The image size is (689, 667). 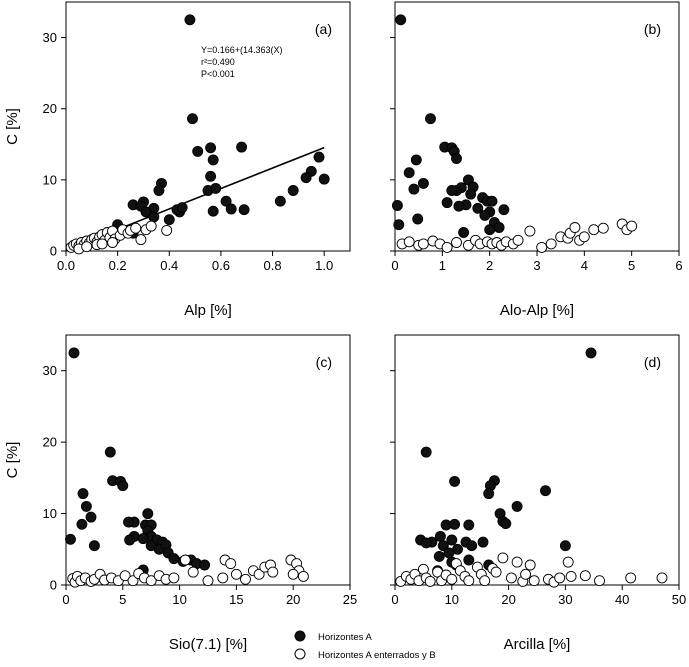 I want to click on x-tick-label: 5, so click(x=631, y=265).